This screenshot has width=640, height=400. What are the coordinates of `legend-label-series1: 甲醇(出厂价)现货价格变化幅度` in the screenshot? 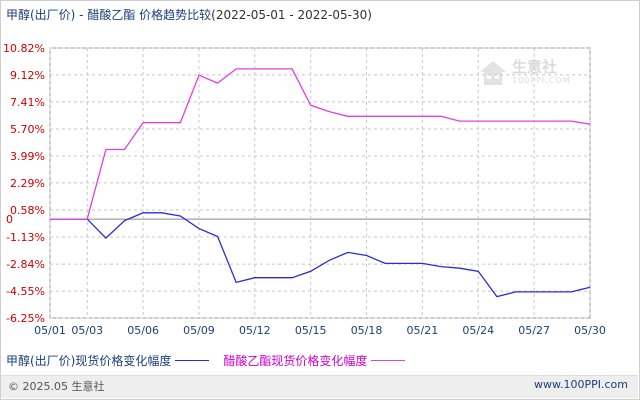 It's located at (89, 361).